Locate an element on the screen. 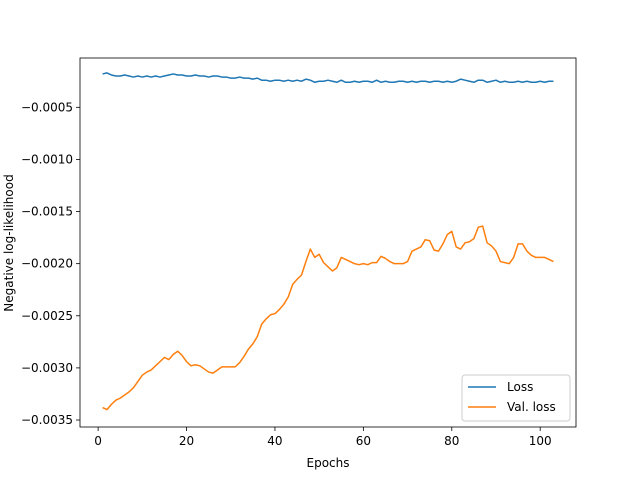 This screenshot has width=640, height=480. line-series is located at coordinates (328, 78).